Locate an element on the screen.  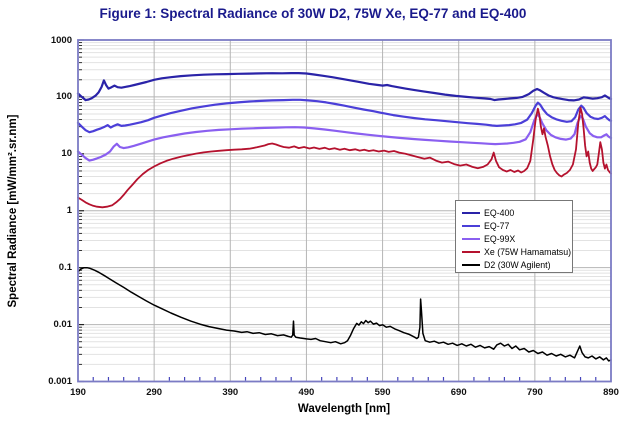
x-tick-label: 190 is located at coordinates (78, 392).